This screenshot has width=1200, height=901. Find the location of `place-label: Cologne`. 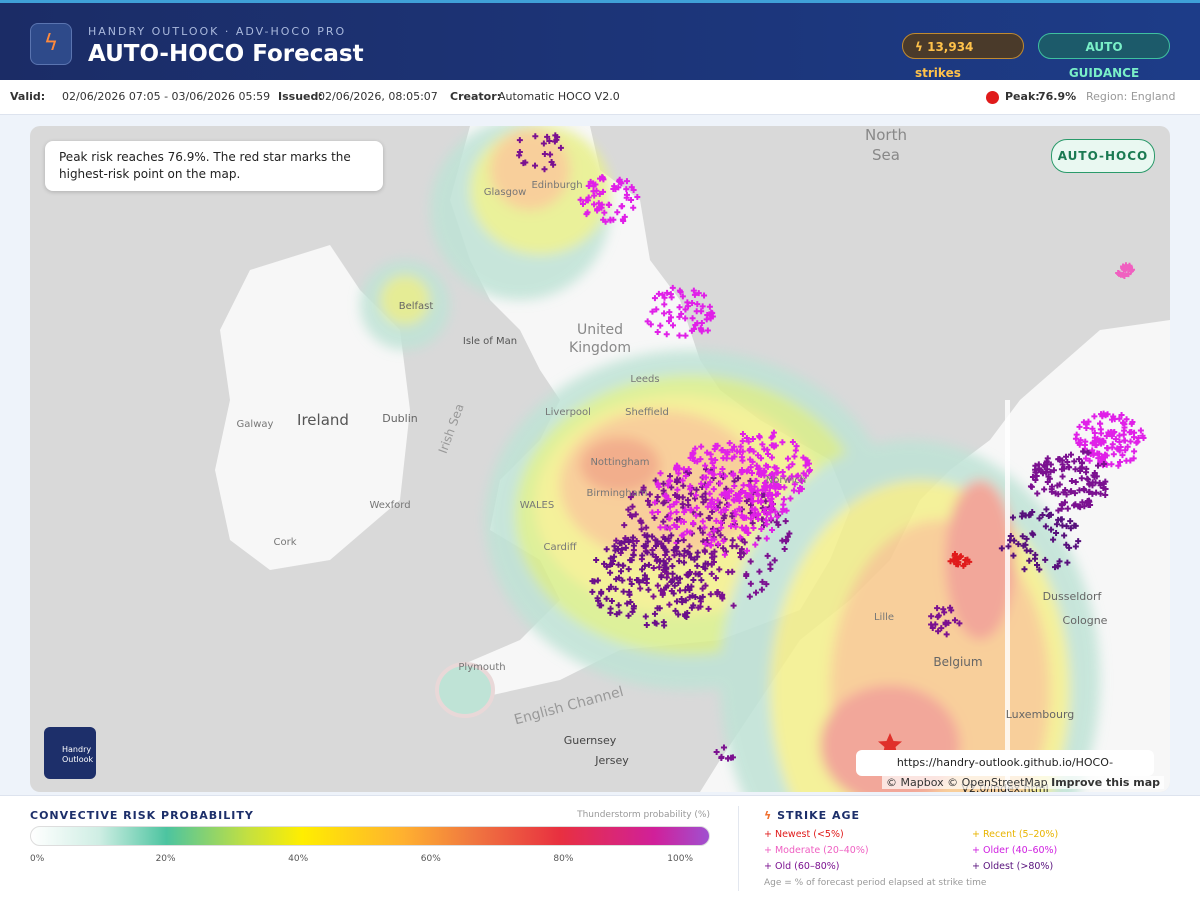

place-label: Cologne is located at coordinates (1085, 620).